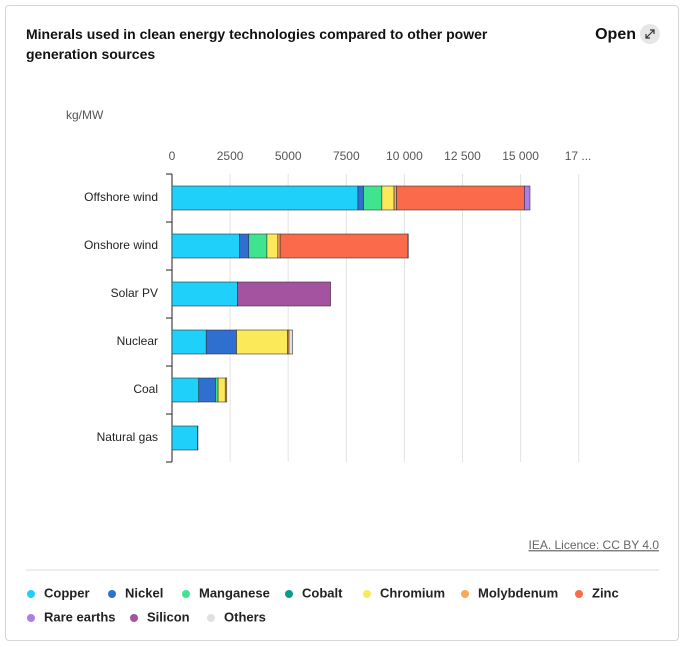  What do you see at coordinates (462, 156) in the screenshot?
I see `x-tick-label: 12 500` at bounding box center [462, 156].